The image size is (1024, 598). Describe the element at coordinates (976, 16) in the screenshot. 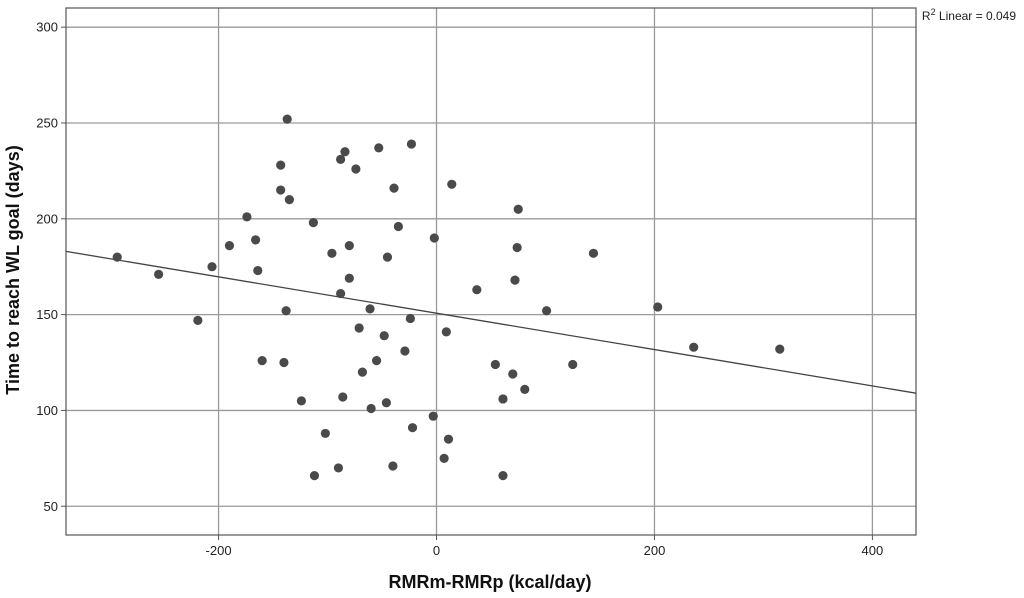

I see `r-squared-value: Linear = 0.049` at that location.